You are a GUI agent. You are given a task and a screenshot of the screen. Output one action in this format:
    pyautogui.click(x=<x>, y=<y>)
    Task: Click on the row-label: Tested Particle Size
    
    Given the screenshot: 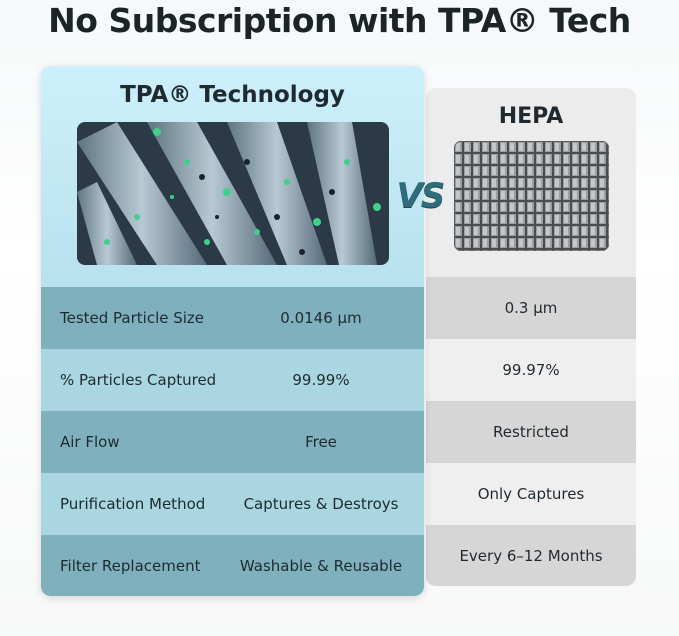 What is the action you would take?
    pyautogui.click(x=132, y=318)
    